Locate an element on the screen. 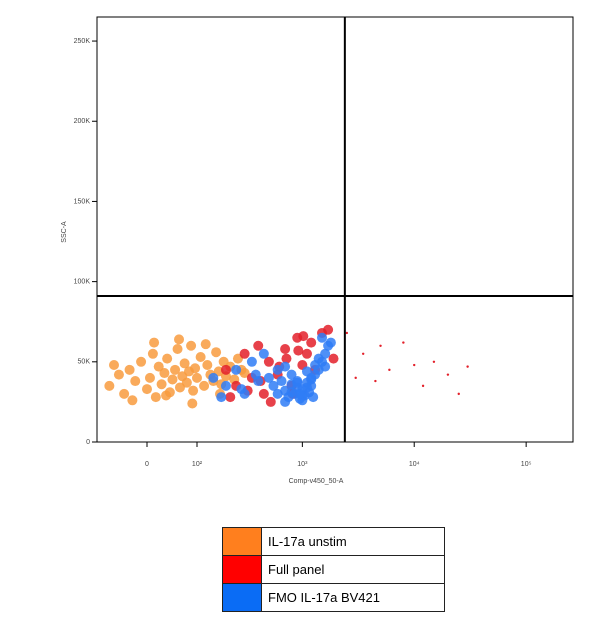 Image resolution: width=616 pixels, height=621 pixels. y-tick-label: 250K is located at coordinates (82, 41).